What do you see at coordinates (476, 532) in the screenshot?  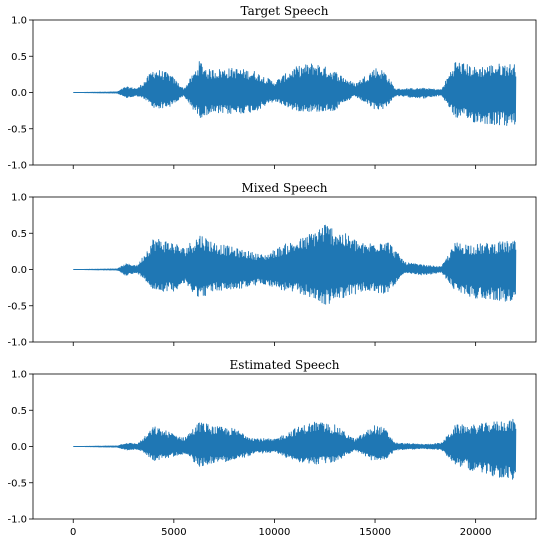 I see `x-tick-label: 20000` at bounding box center [476, 532].